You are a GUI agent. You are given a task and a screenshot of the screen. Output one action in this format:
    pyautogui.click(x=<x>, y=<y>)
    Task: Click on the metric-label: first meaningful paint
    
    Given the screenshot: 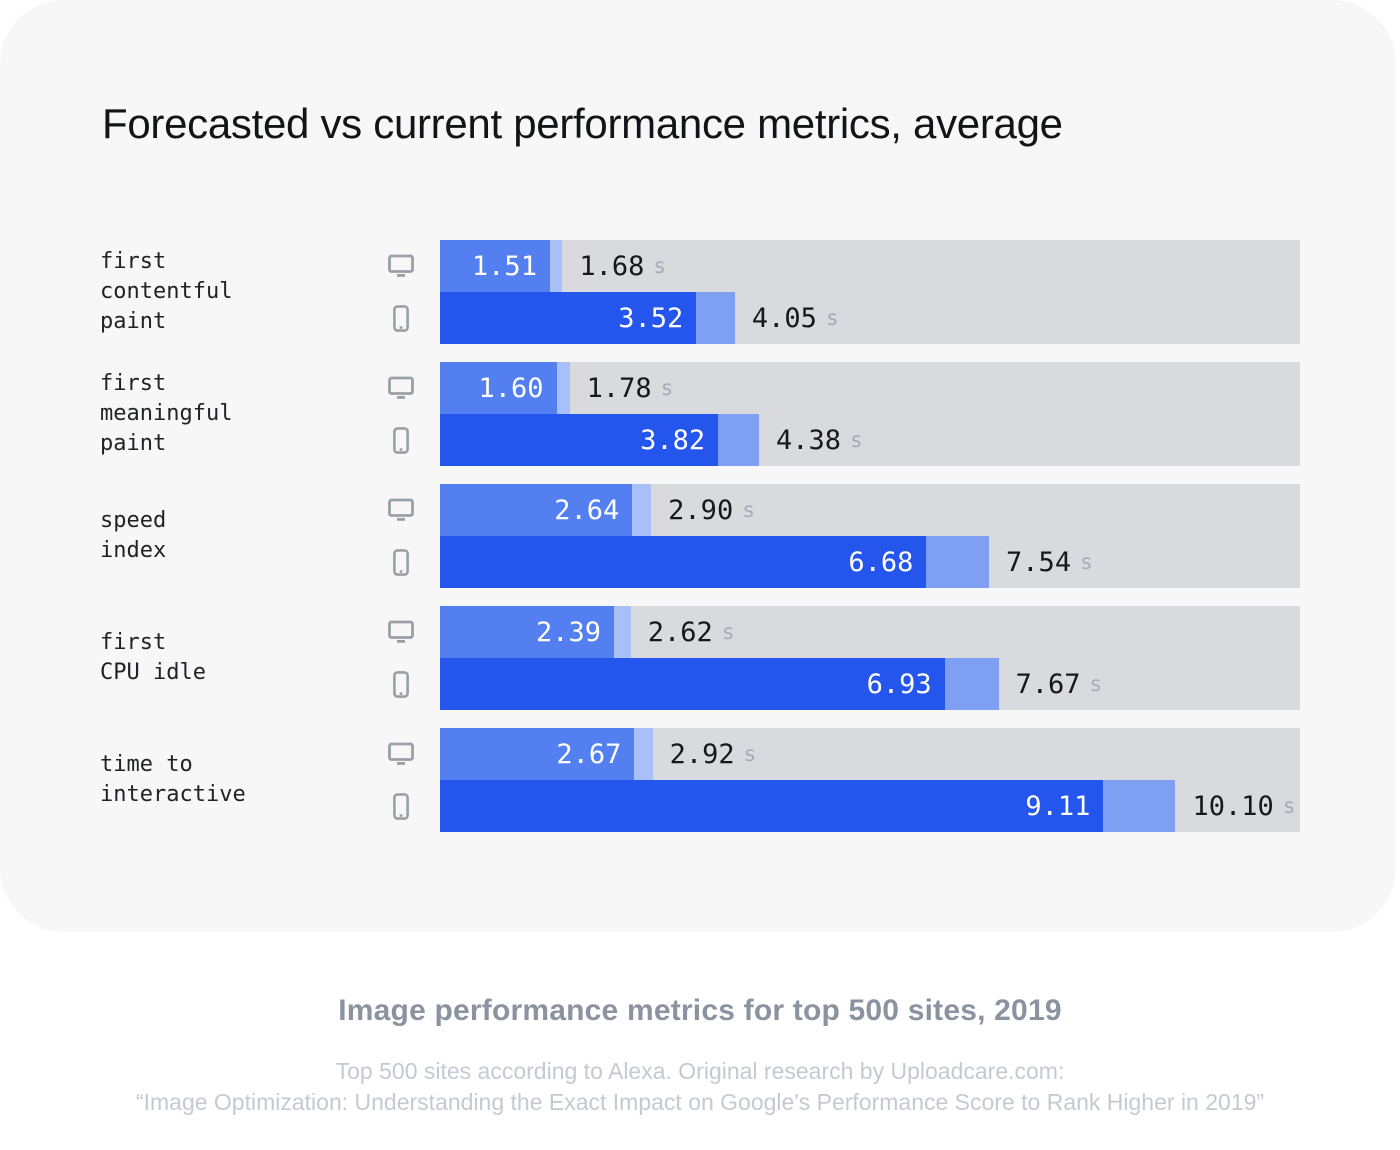 What is the action you would take?
    pyautogui.click(x=166, y=413)
    